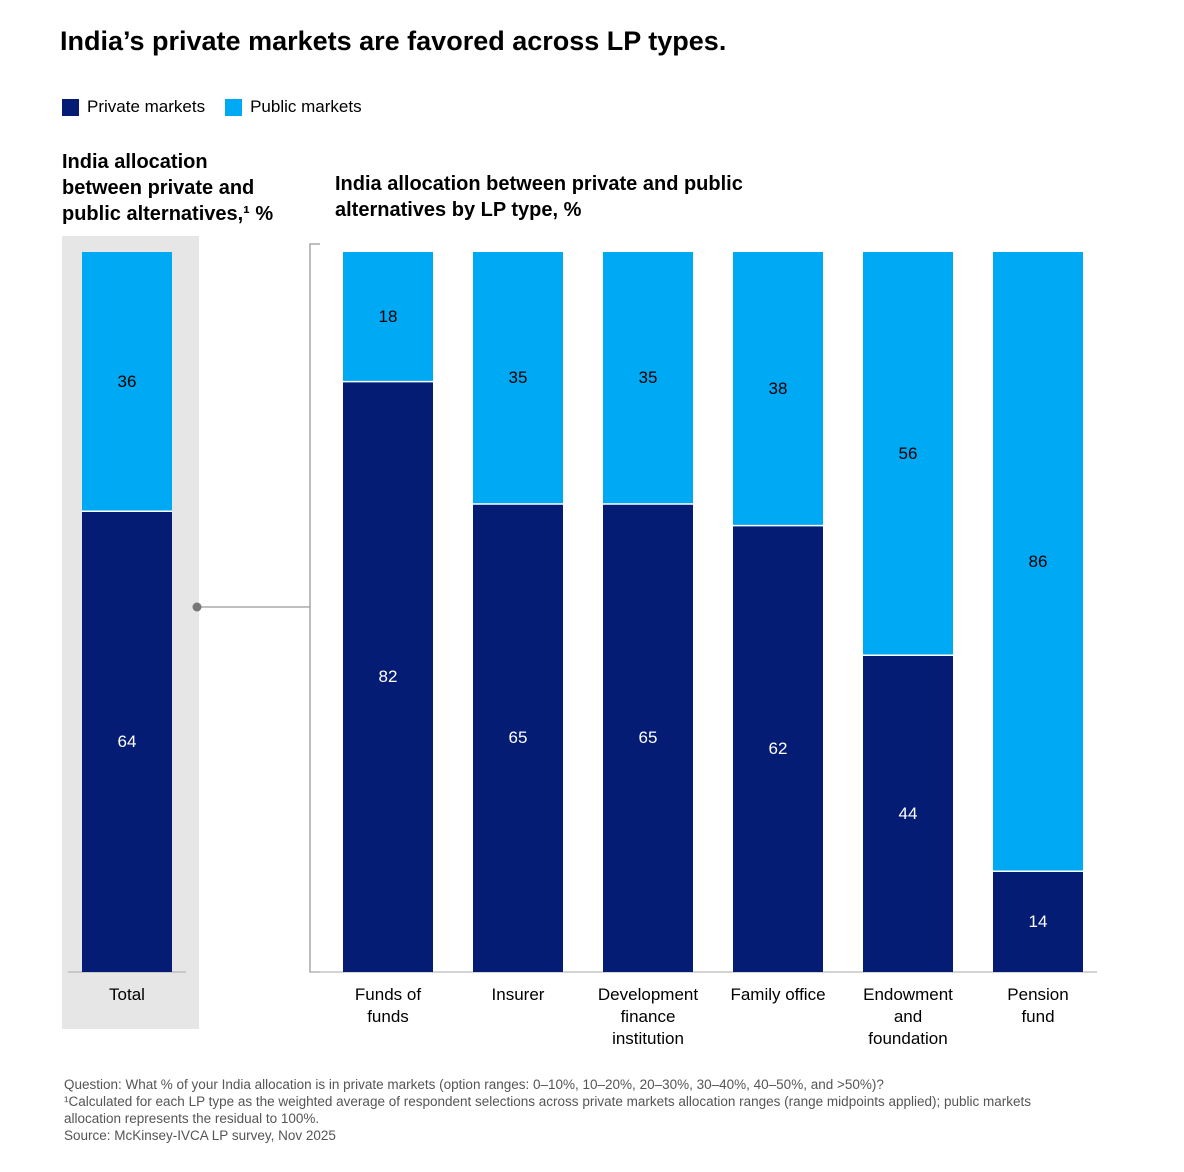 The width and height of the screenshot is (1184, 1172). I want to click on value-label: 62, so click(778, 748).